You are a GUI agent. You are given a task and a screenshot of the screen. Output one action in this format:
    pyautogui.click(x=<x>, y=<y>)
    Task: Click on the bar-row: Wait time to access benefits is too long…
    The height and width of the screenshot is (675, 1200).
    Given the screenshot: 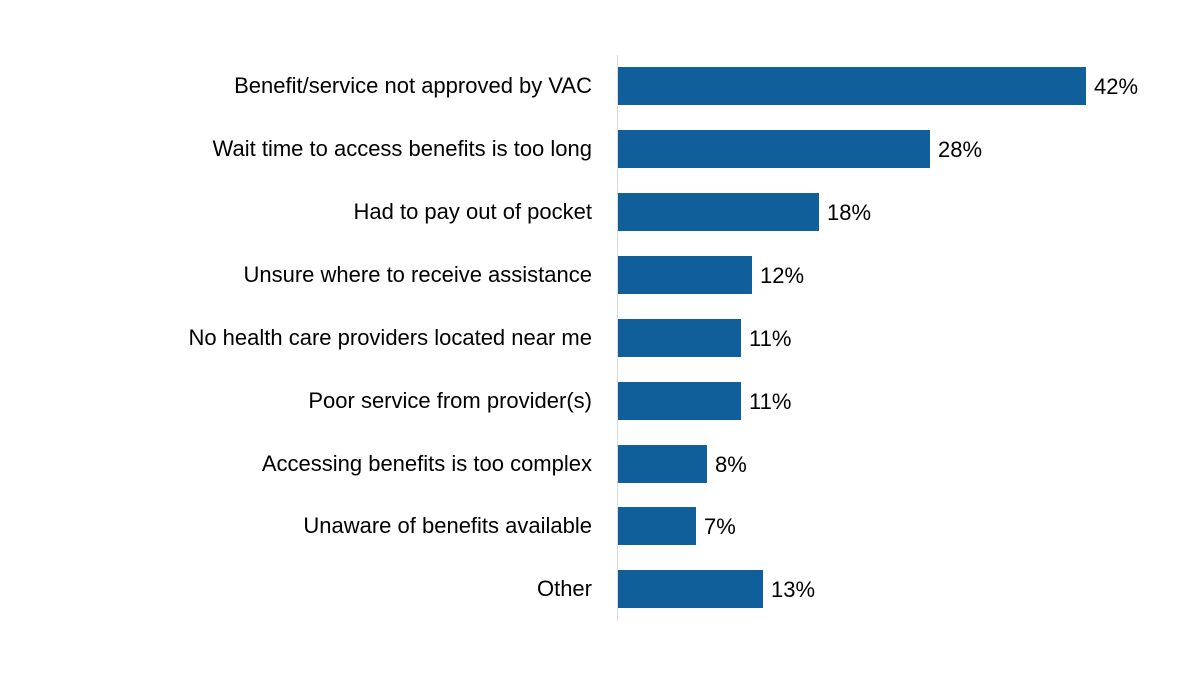 What is the action you would take?
    pyautogui.click(x=600, y=149)
    